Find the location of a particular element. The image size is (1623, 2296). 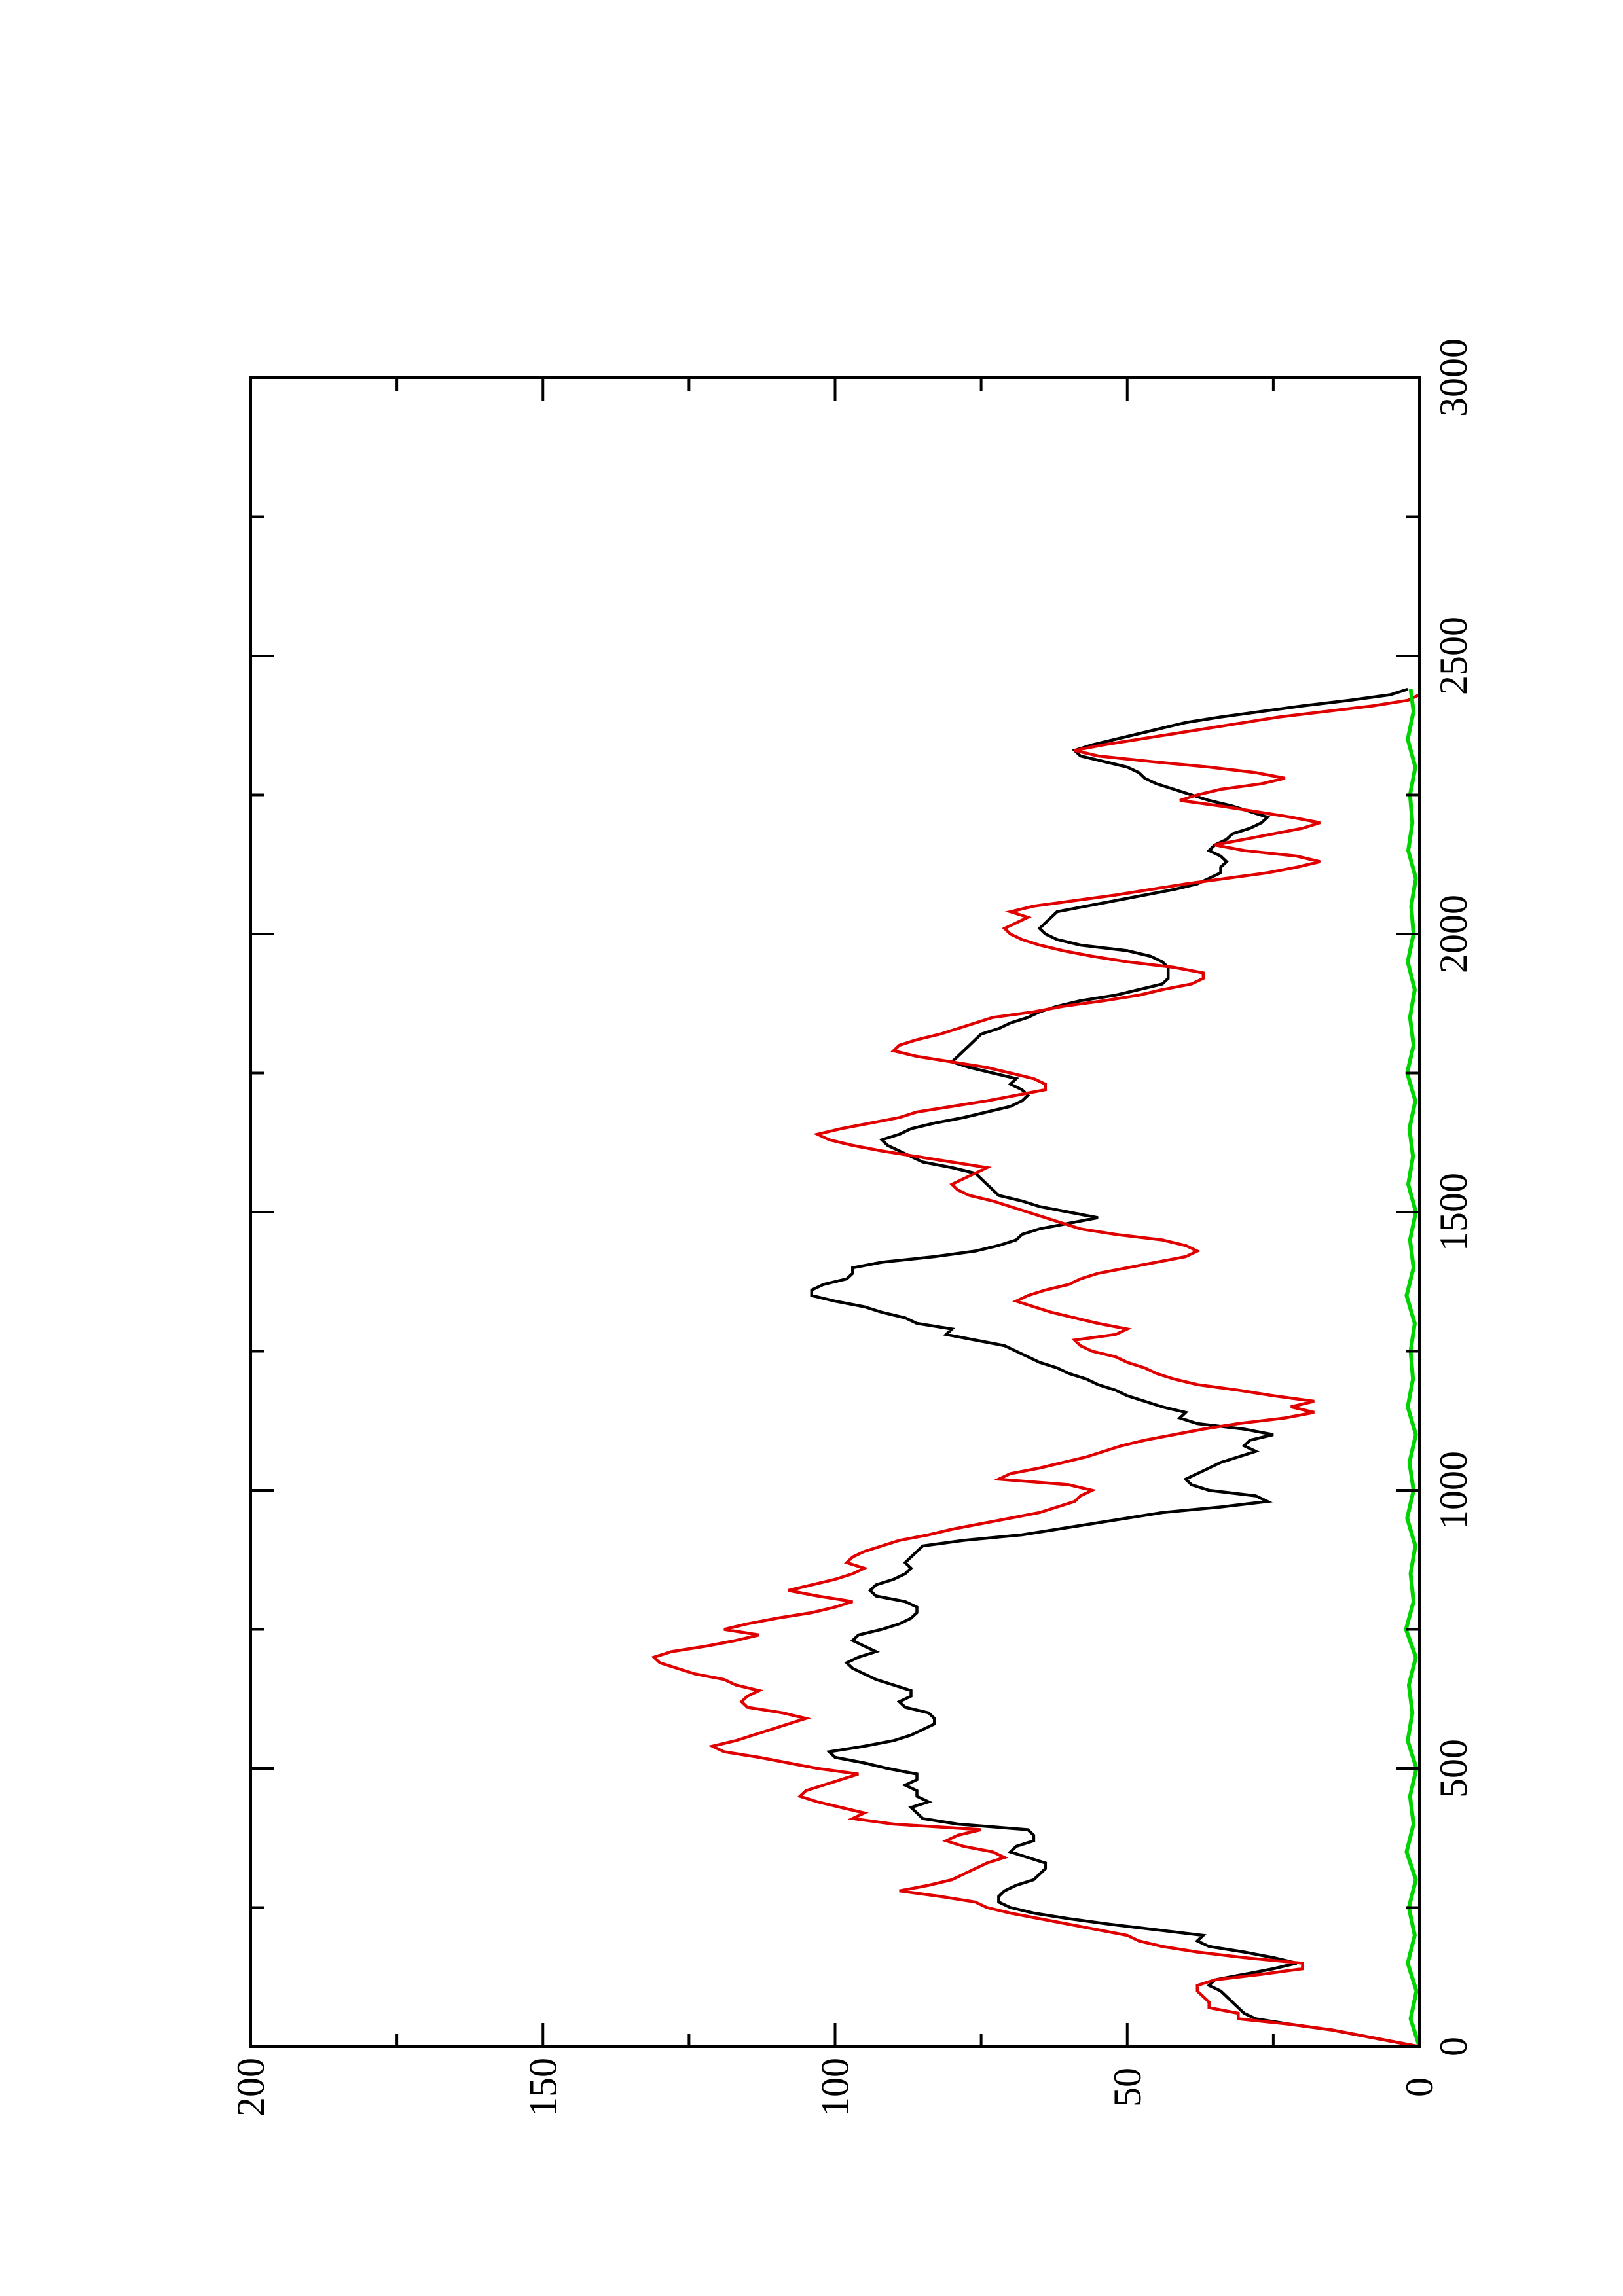

y-tick-label: 0 is located at coordinates (1419, 2087).